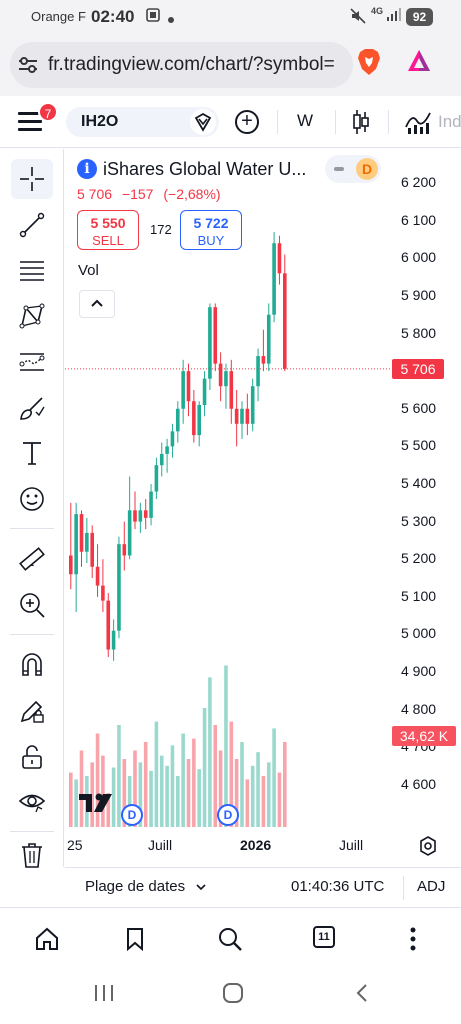 This screenshot has width=461, height=1024. Describe the element at coordinates (358, 17) in the screenshot. I see `mute-icon` at that location.